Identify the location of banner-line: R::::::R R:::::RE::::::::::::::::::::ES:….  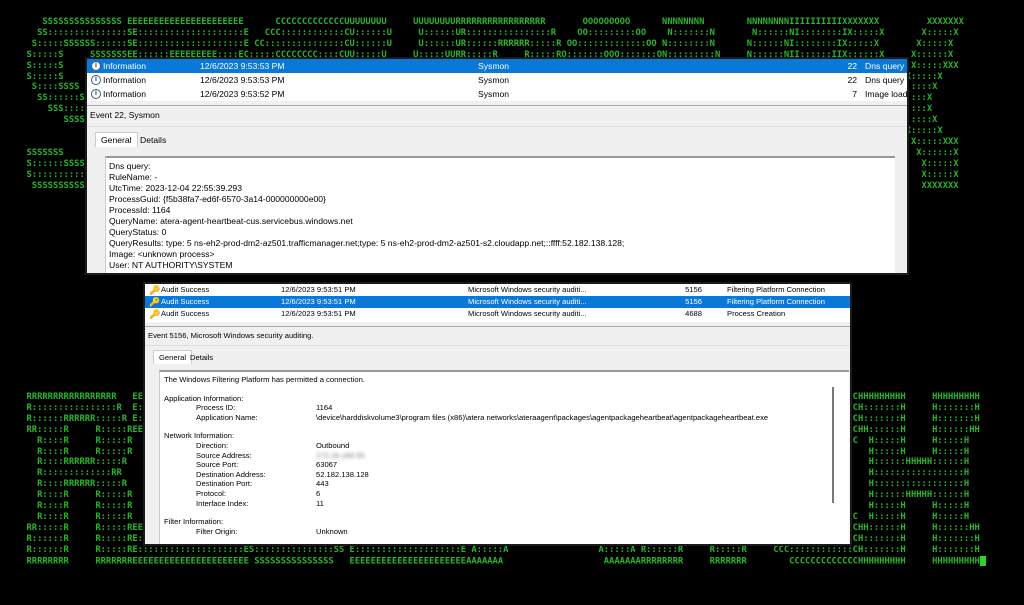
(490, 549).